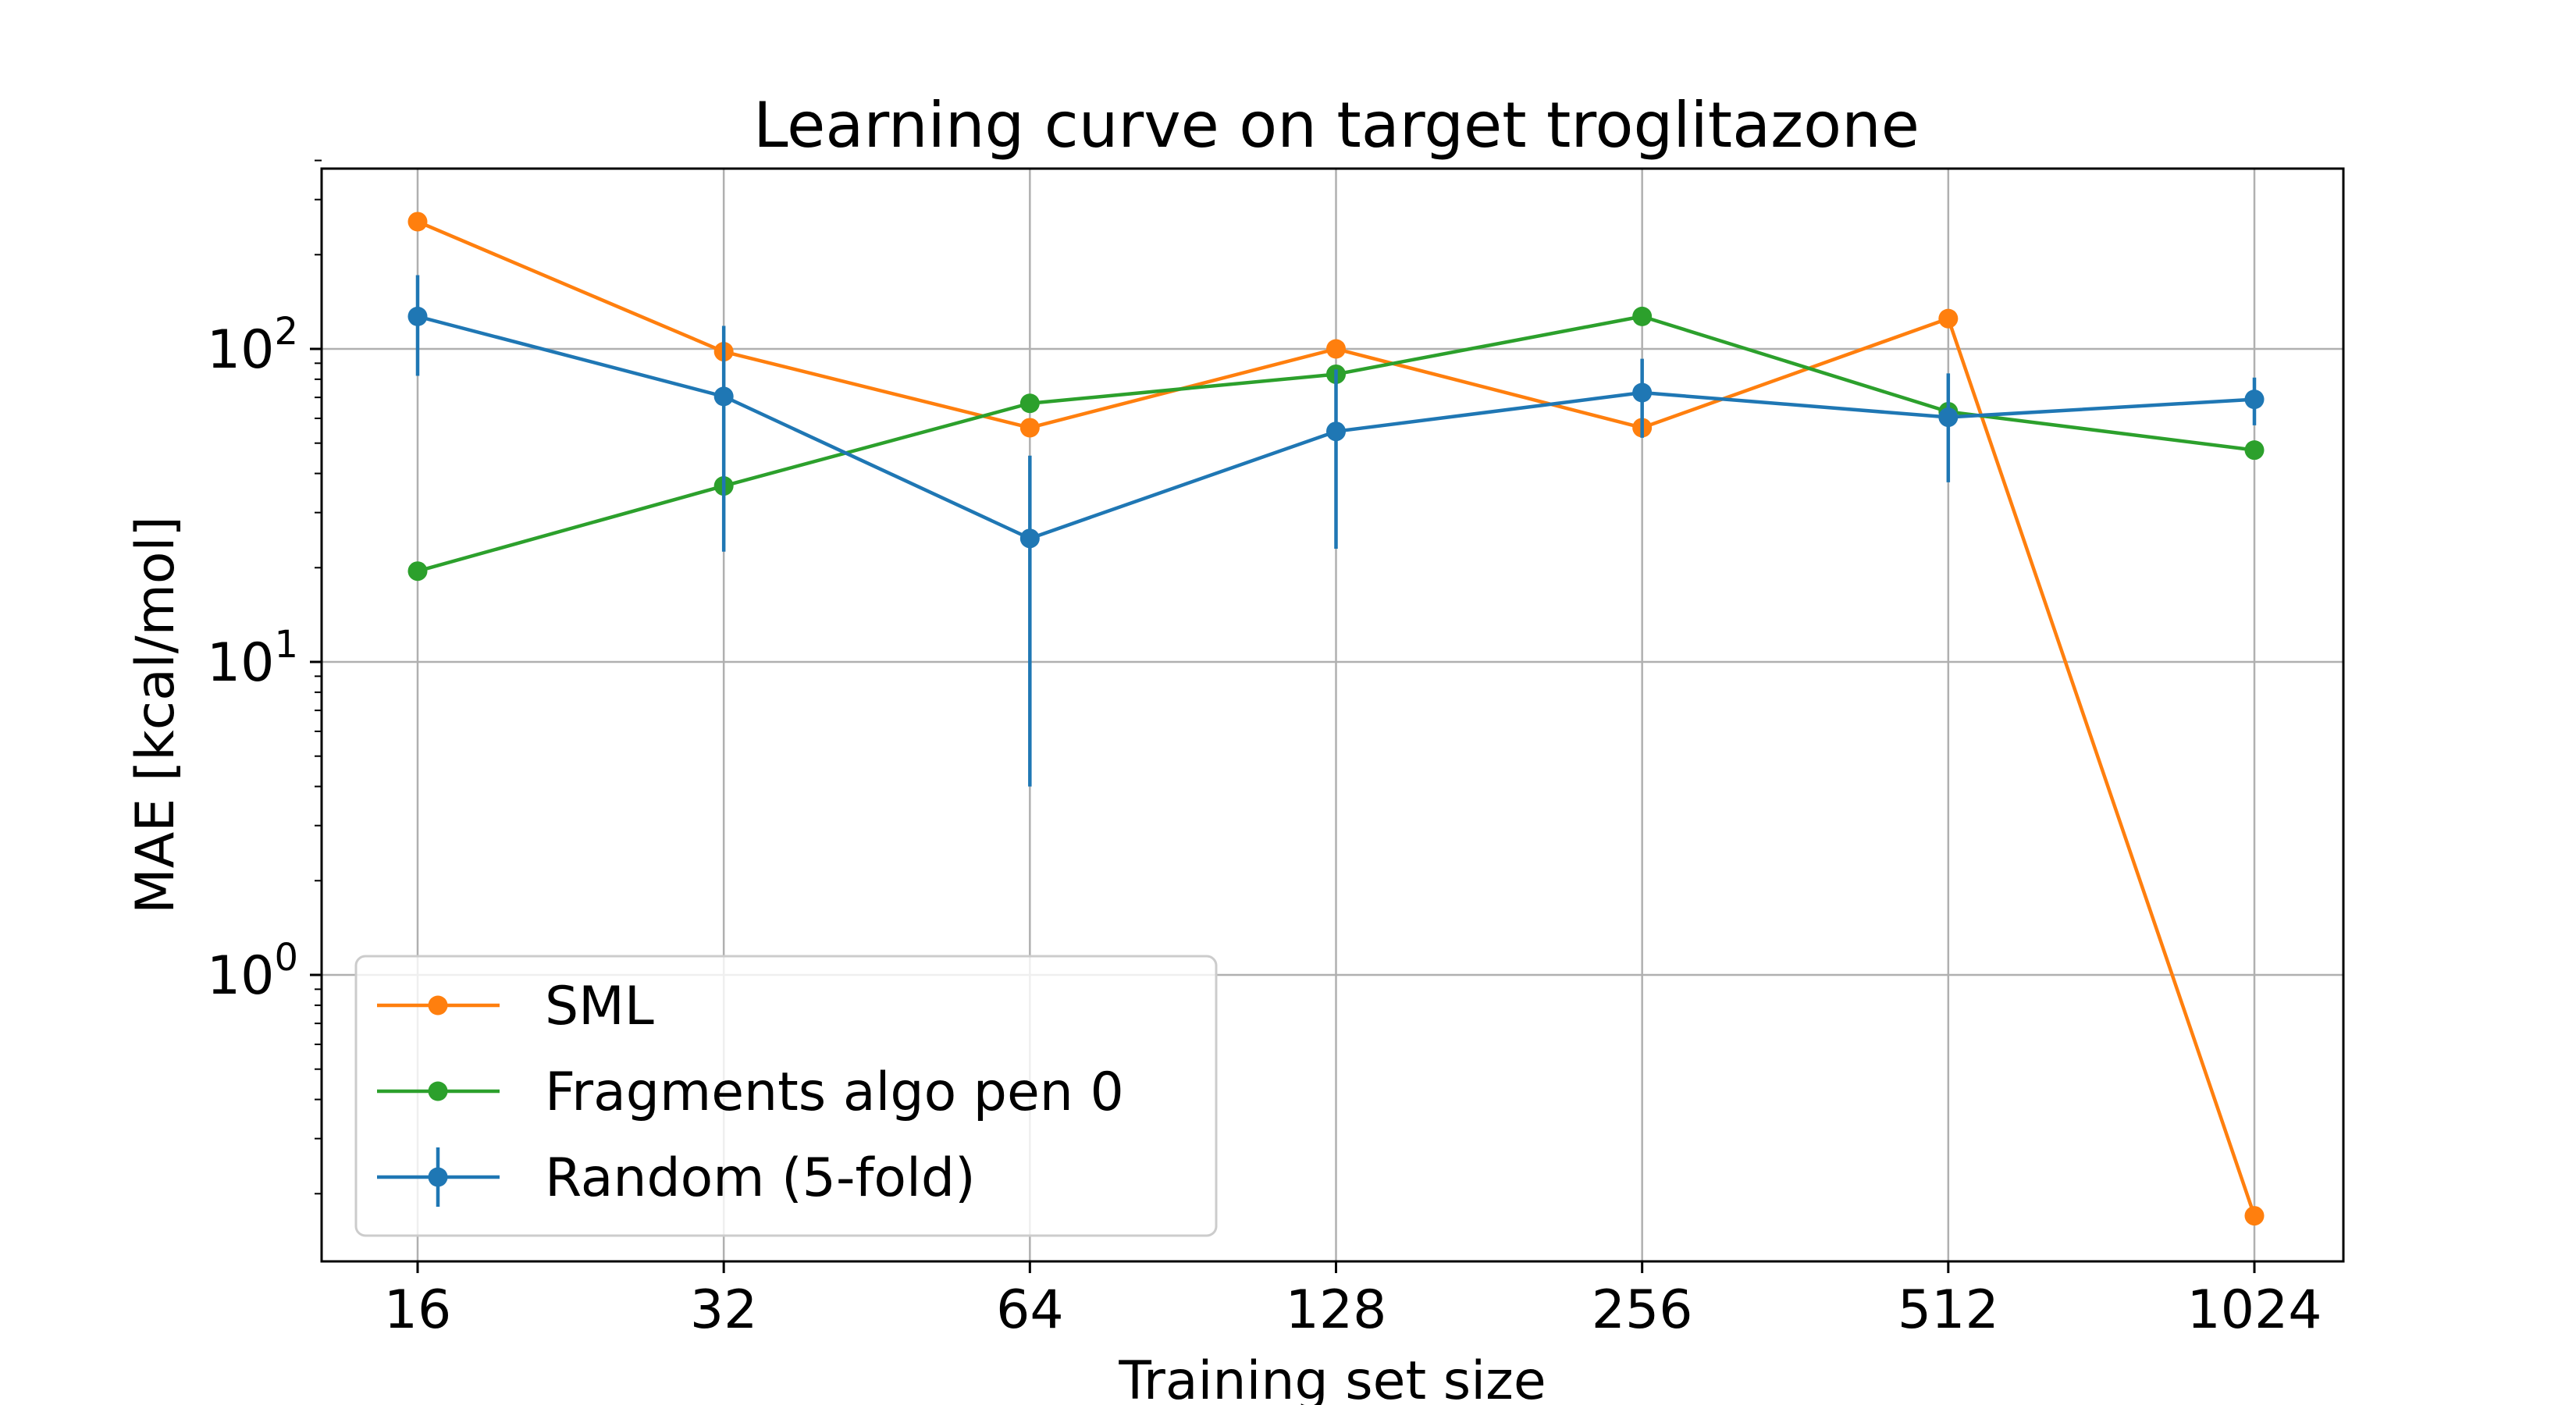 This screenshot has height=1405, width=2576. What do you see at coordinates (599, 1007) in the screenshot?
I see `legend-label: SML` at bounding box center [599, 1007].